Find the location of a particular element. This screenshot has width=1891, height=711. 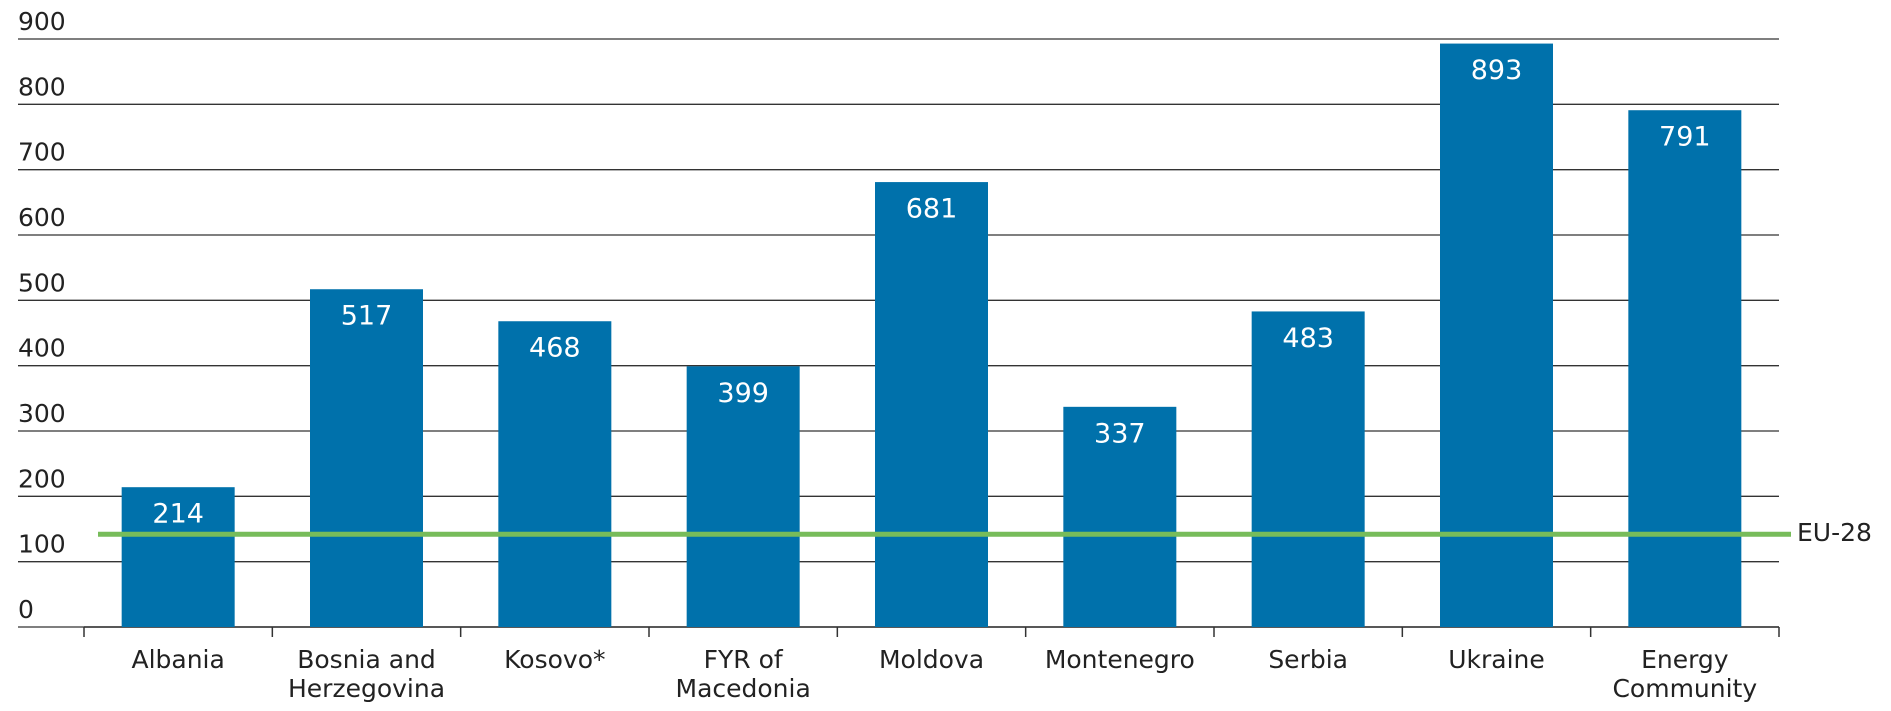

x-tick-label: Kosovo* is located at coordinates (555, 659).